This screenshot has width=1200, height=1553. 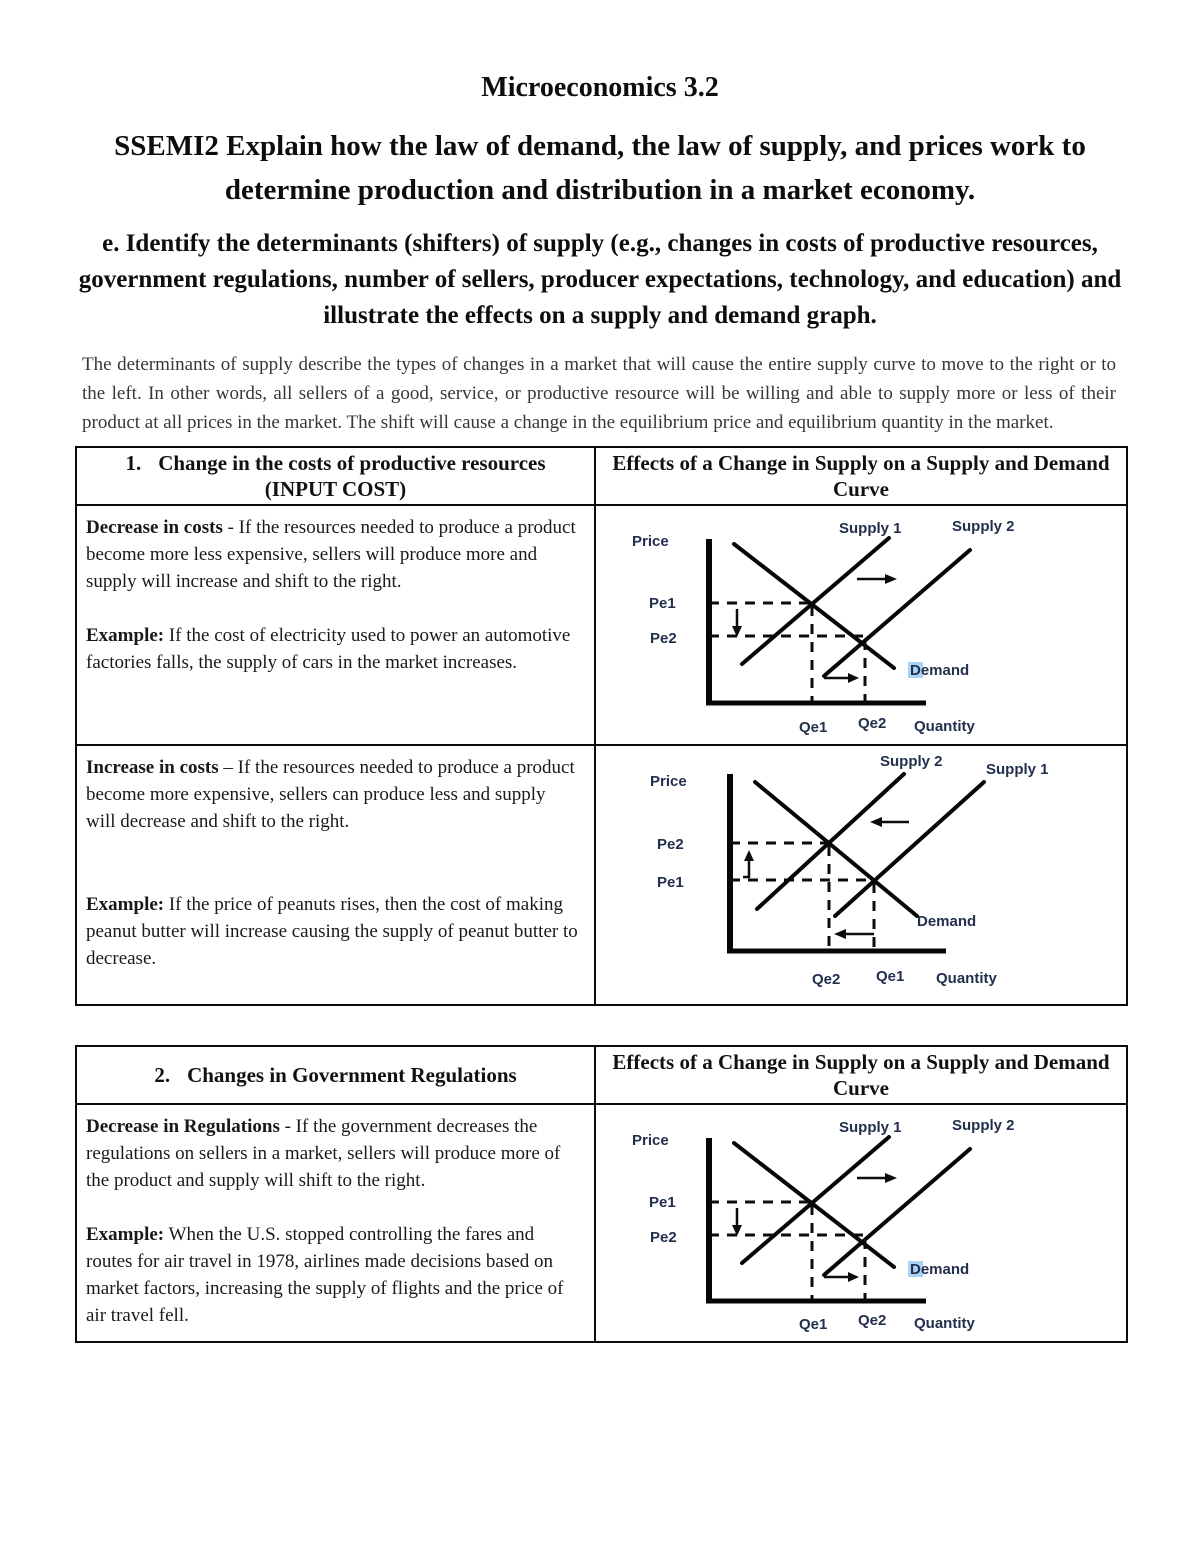 I want to click on supply-increase-graph-2: Price Supply 1 Supply 2, so click(x=823, y=1225).